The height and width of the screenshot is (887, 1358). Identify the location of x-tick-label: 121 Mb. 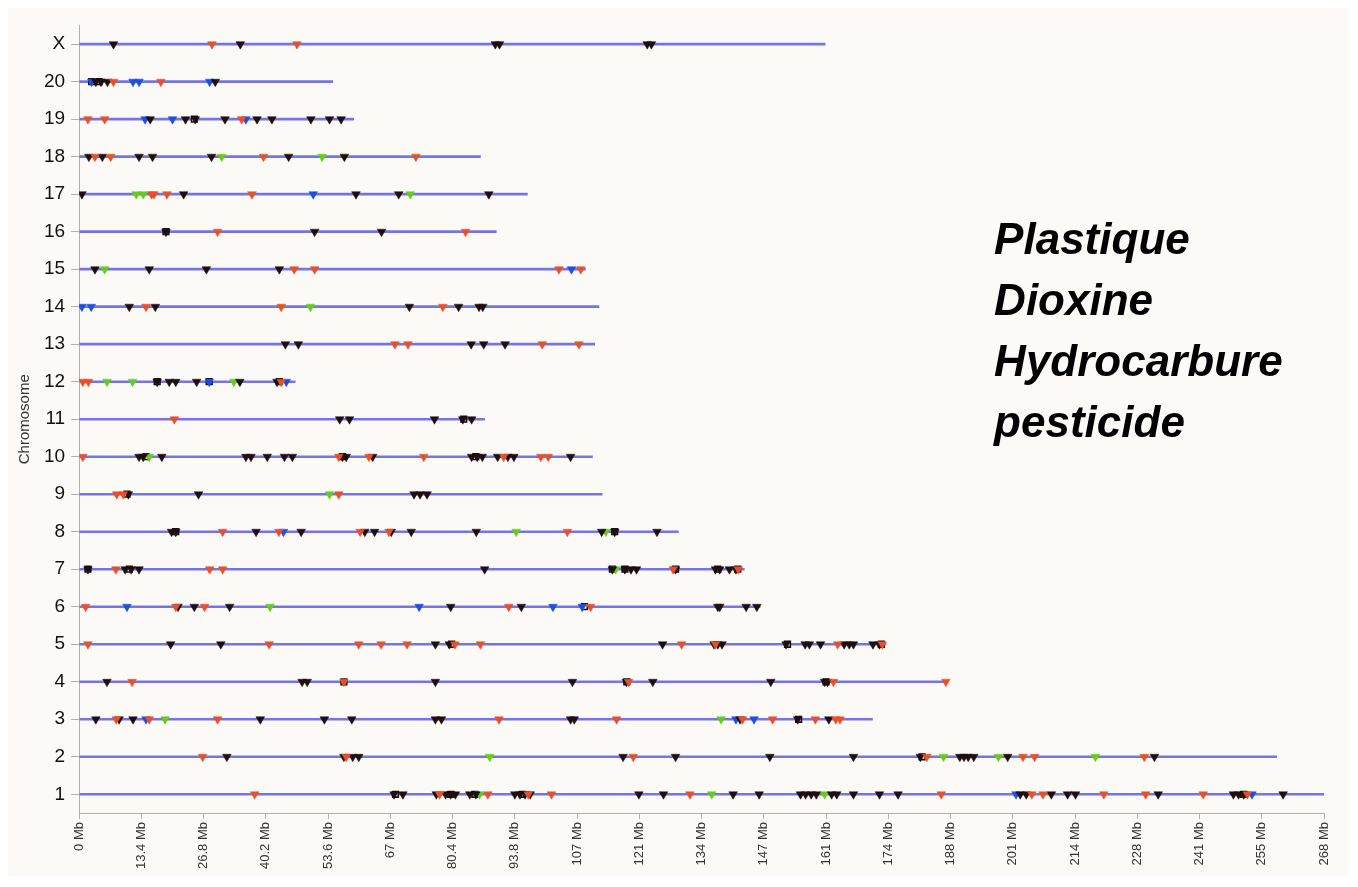
(638, 844).